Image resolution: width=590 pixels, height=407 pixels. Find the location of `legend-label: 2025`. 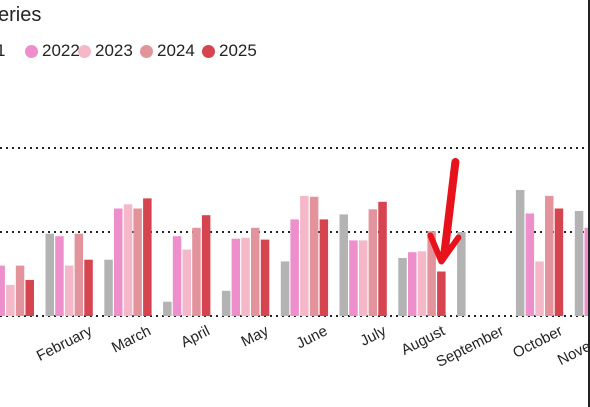

legend-label: 2025 is located at coordinates (238, 50).